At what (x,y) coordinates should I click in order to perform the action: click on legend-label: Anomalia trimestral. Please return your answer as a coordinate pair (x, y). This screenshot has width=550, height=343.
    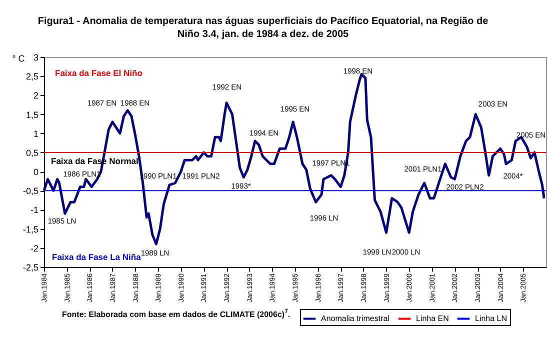
    Looking at the image, I should click on (355, 318).